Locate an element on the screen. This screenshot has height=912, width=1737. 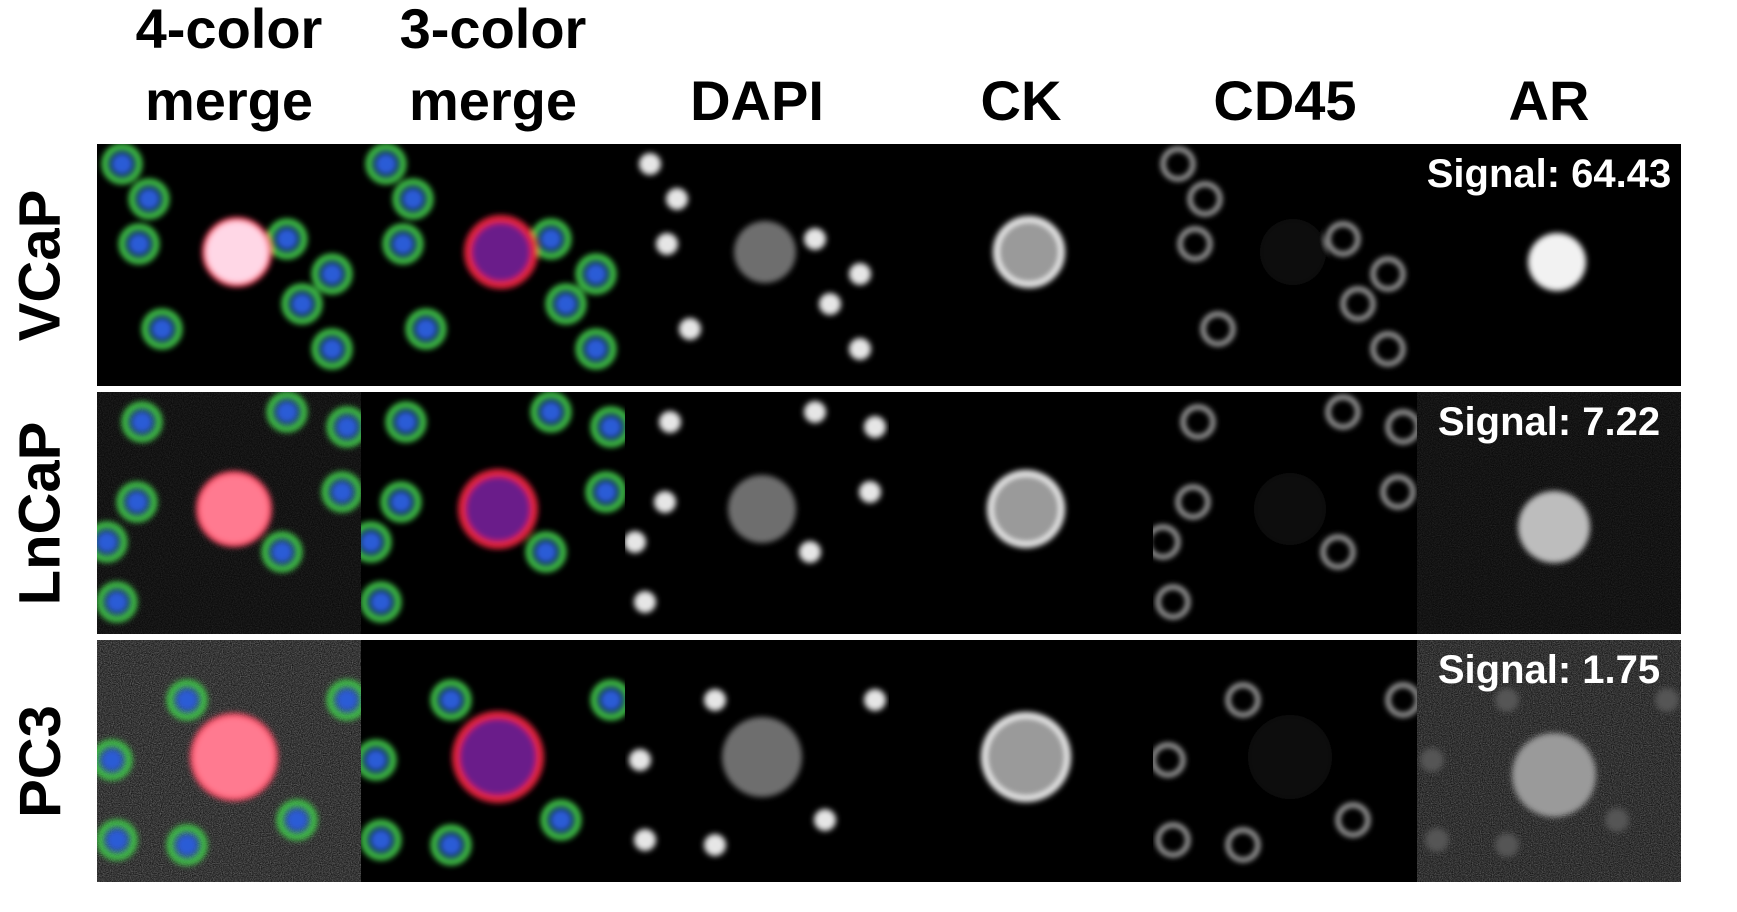
panel-lncap-4-color-merge is located at coordinates (229, 513).